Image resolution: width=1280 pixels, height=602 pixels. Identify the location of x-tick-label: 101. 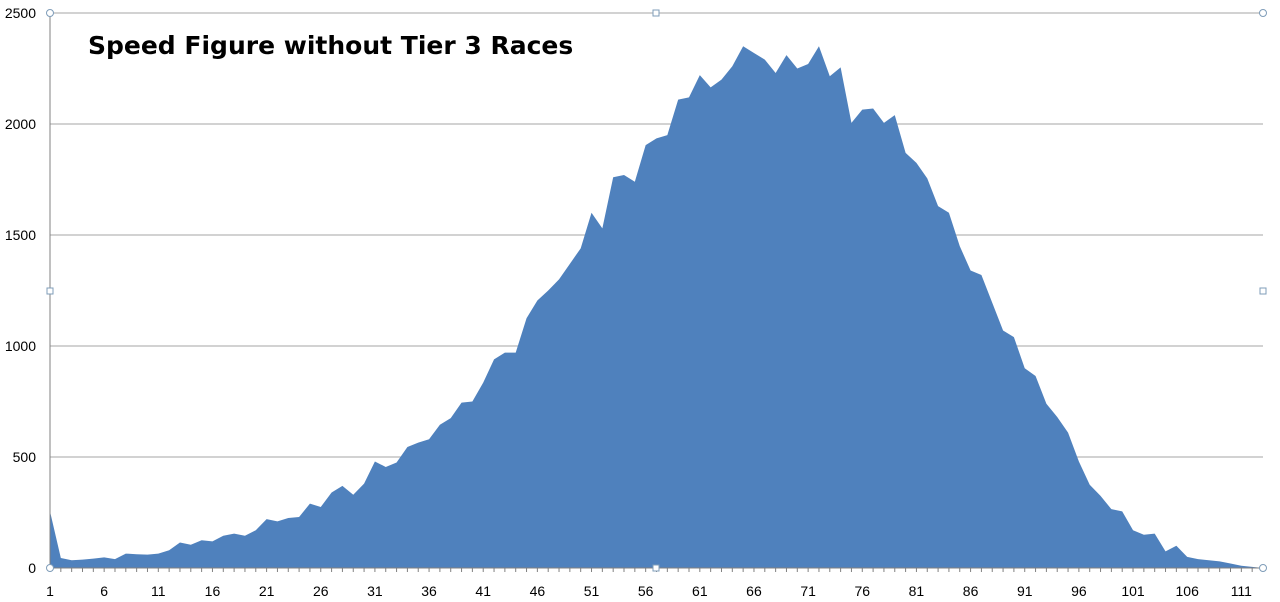
(1133, 591).